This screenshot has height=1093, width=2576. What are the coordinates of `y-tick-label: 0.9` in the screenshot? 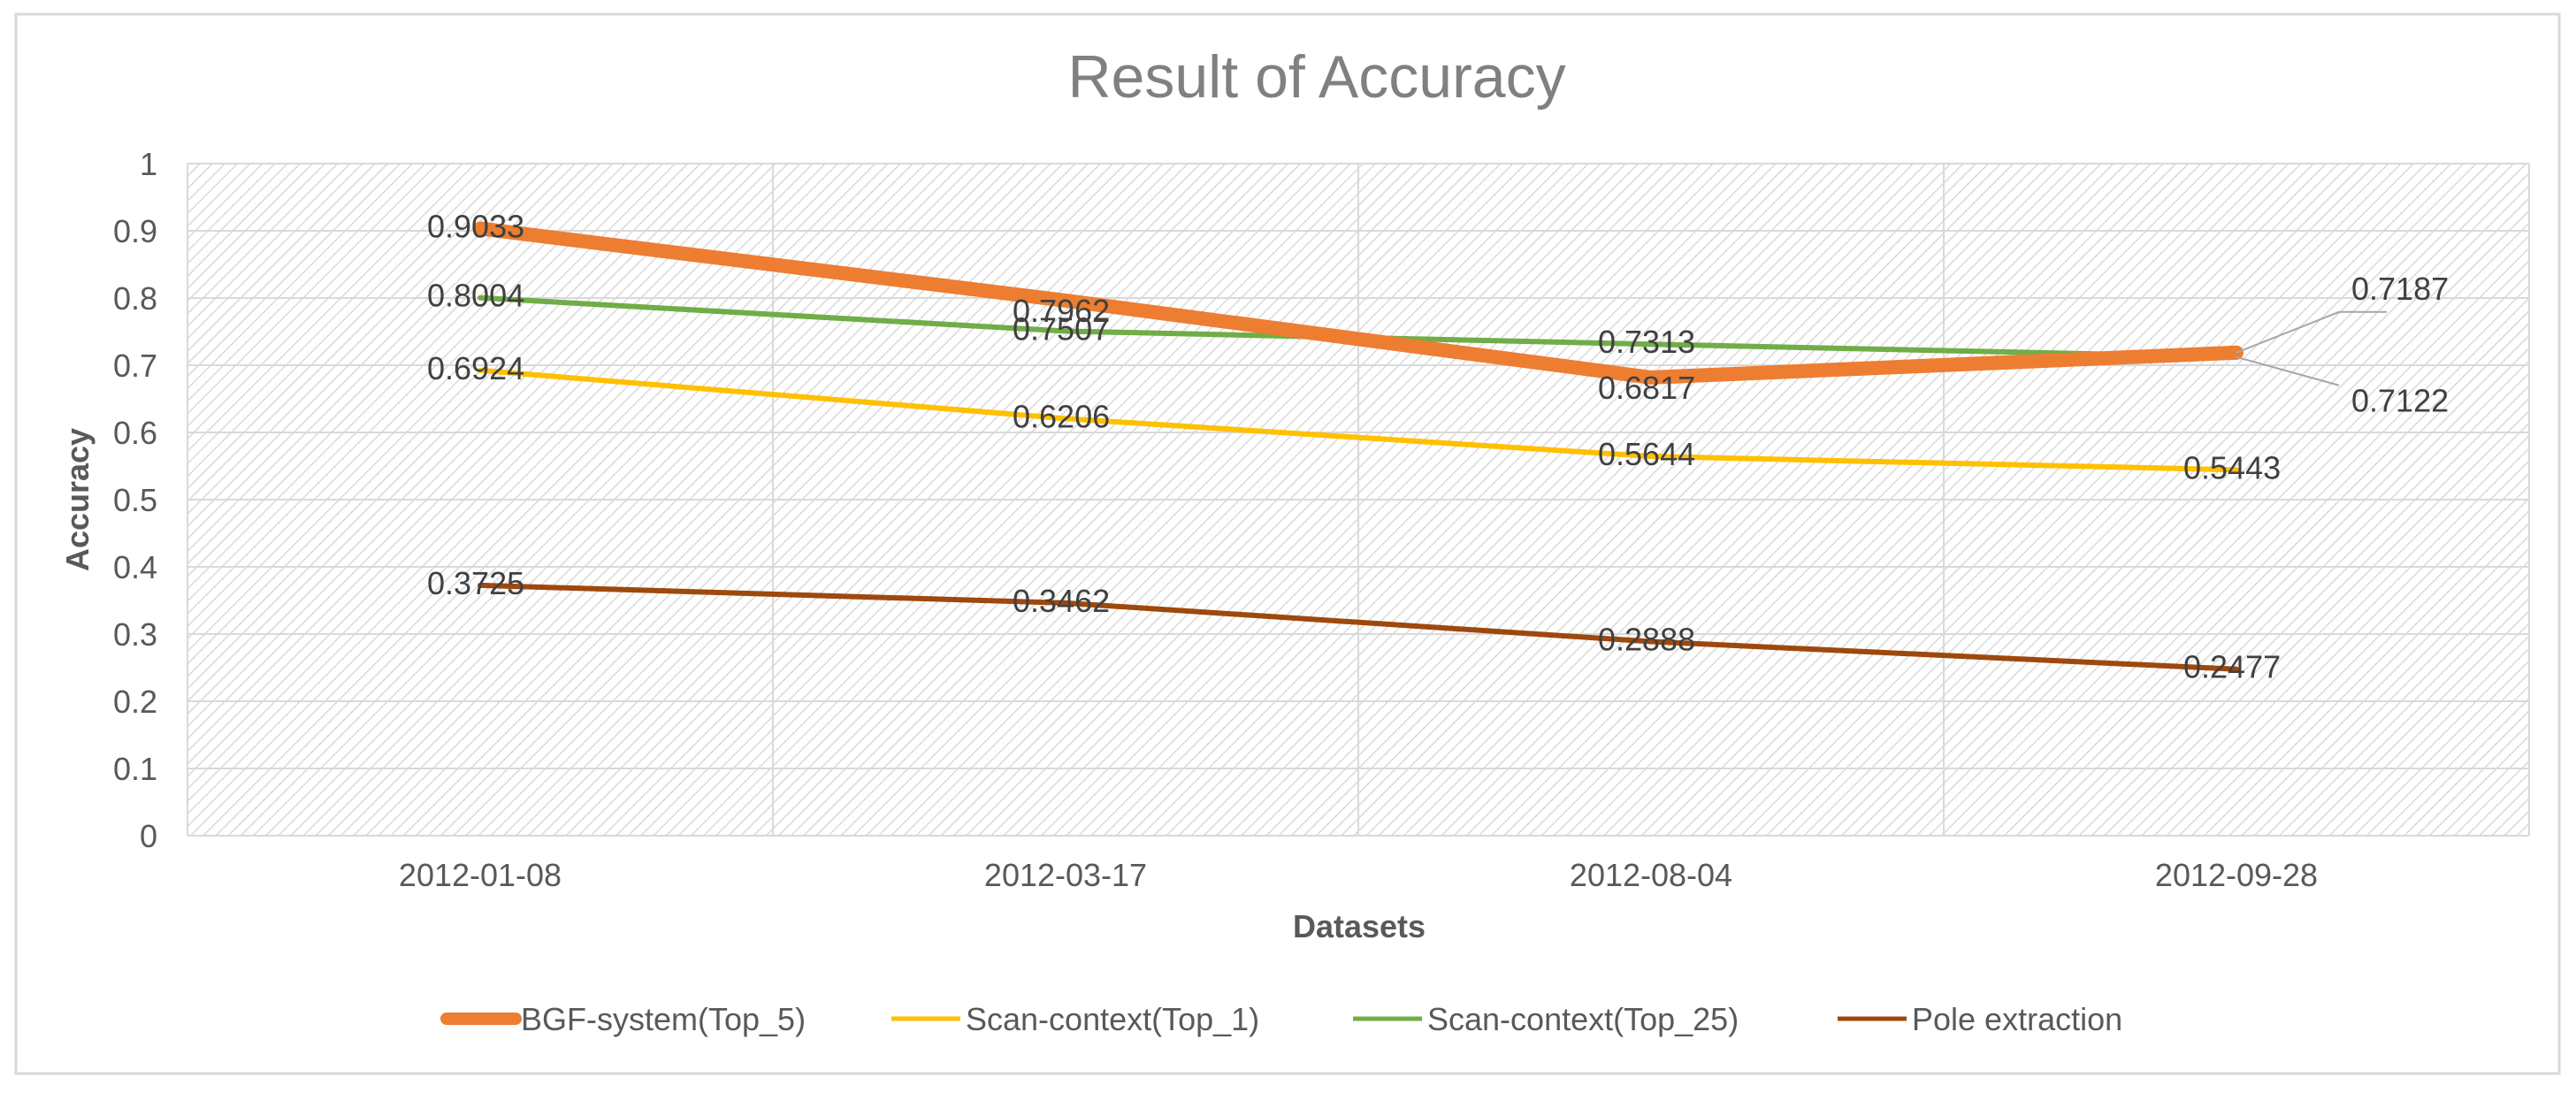 It's located at (135, 231).